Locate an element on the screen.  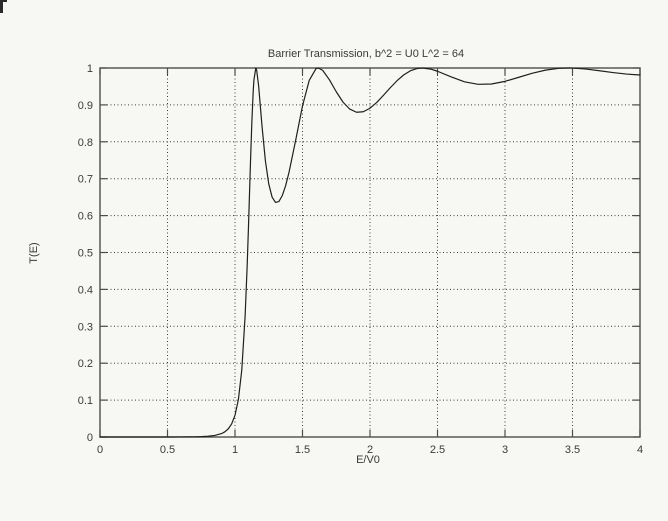
x-tick-label: 3 is located at coordinates (505, 450).